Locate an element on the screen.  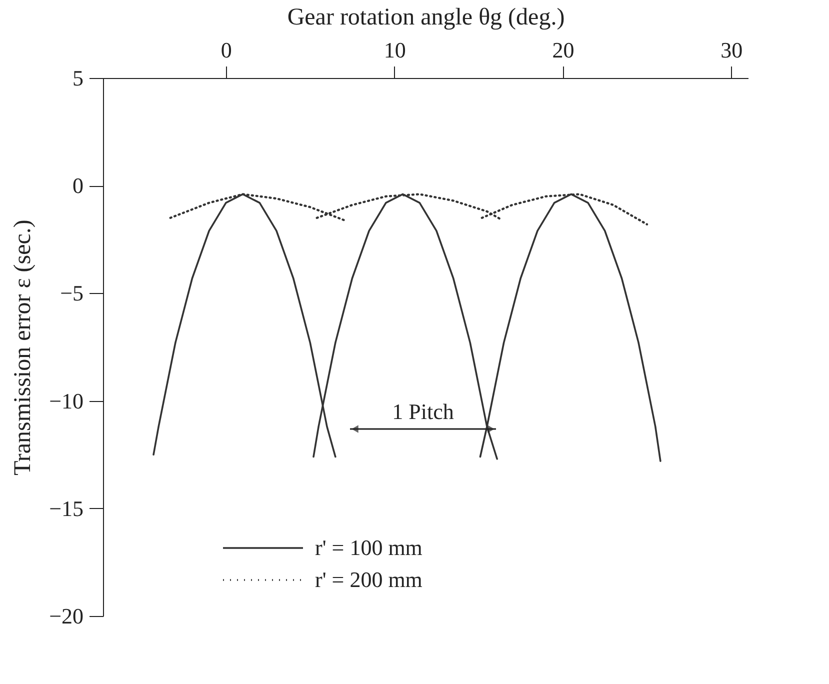
legend-label: r' = 100 mm is located at coordinates (368, 547).